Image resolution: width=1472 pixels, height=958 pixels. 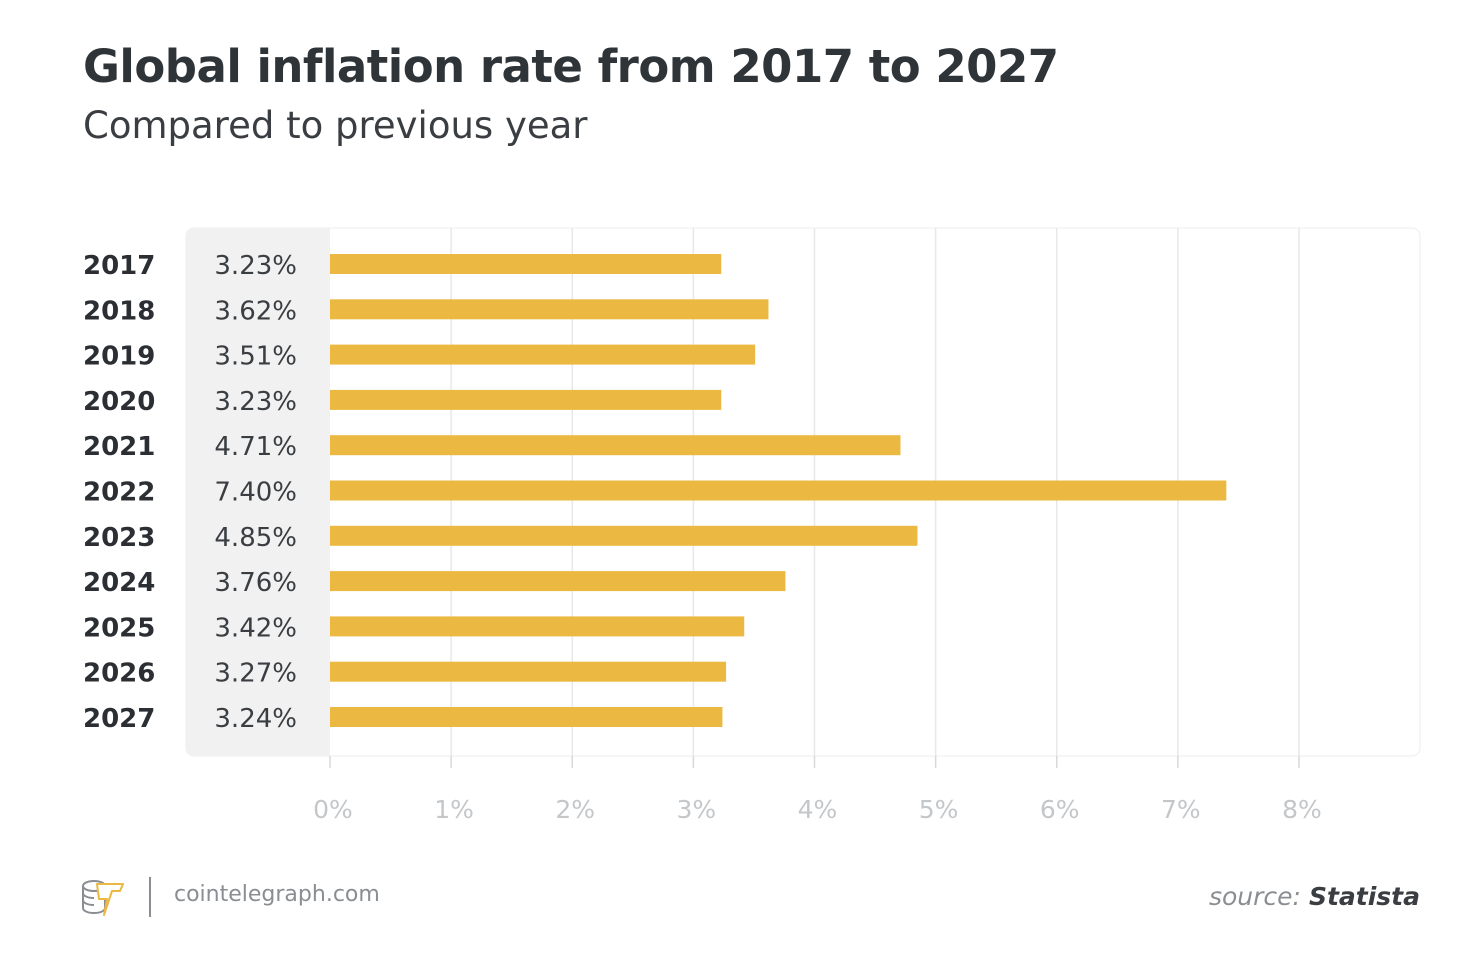 I want to click on bar-2022, so click(x=778, y=490).